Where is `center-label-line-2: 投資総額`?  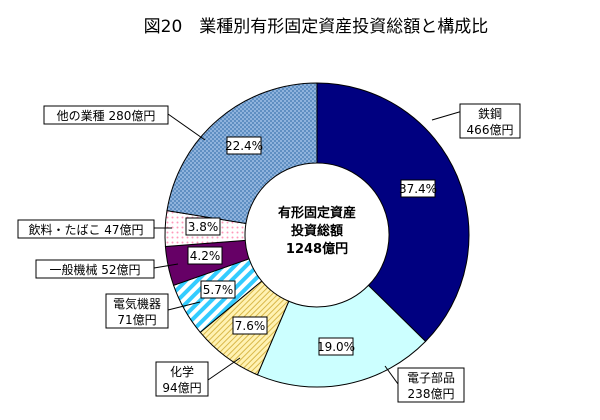 center-label-line-2: 投資総額 is located at coordinates (317, 231).